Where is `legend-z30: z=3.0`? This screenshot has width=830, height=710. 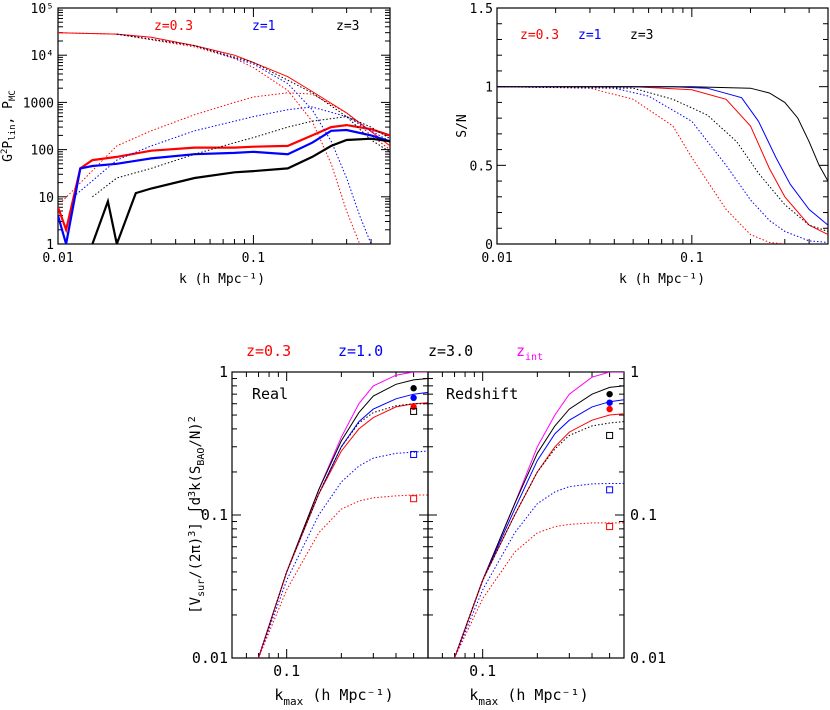
legend-z30: z=3.0 is located at coordinates (450, 351).